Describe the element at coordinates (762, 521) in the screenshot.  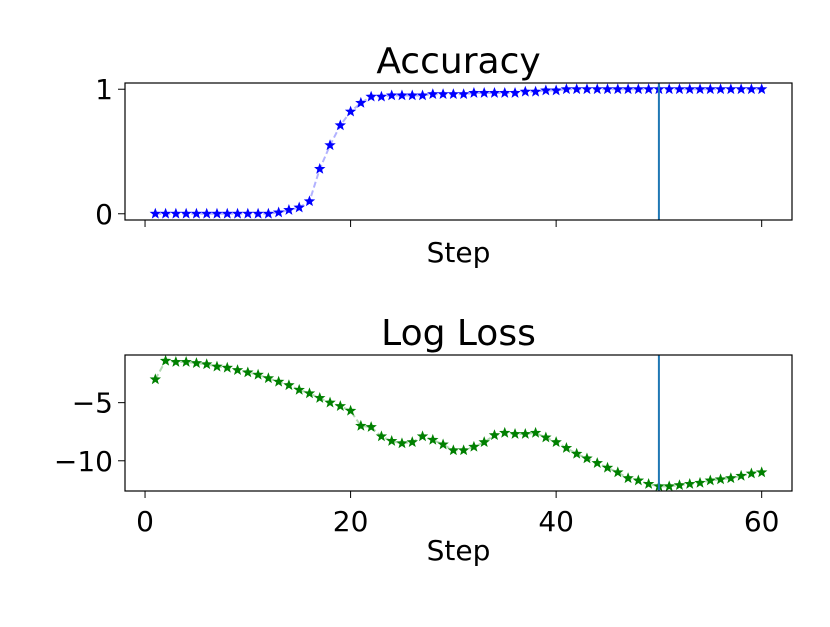
I see `x-tick-label: 60` at that location.